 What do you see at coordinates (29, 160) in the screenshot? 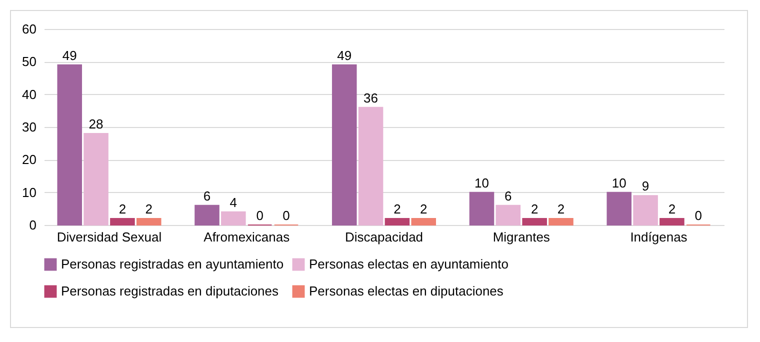
I see `y-tick-label: 20` at bounding box center [29, 160].